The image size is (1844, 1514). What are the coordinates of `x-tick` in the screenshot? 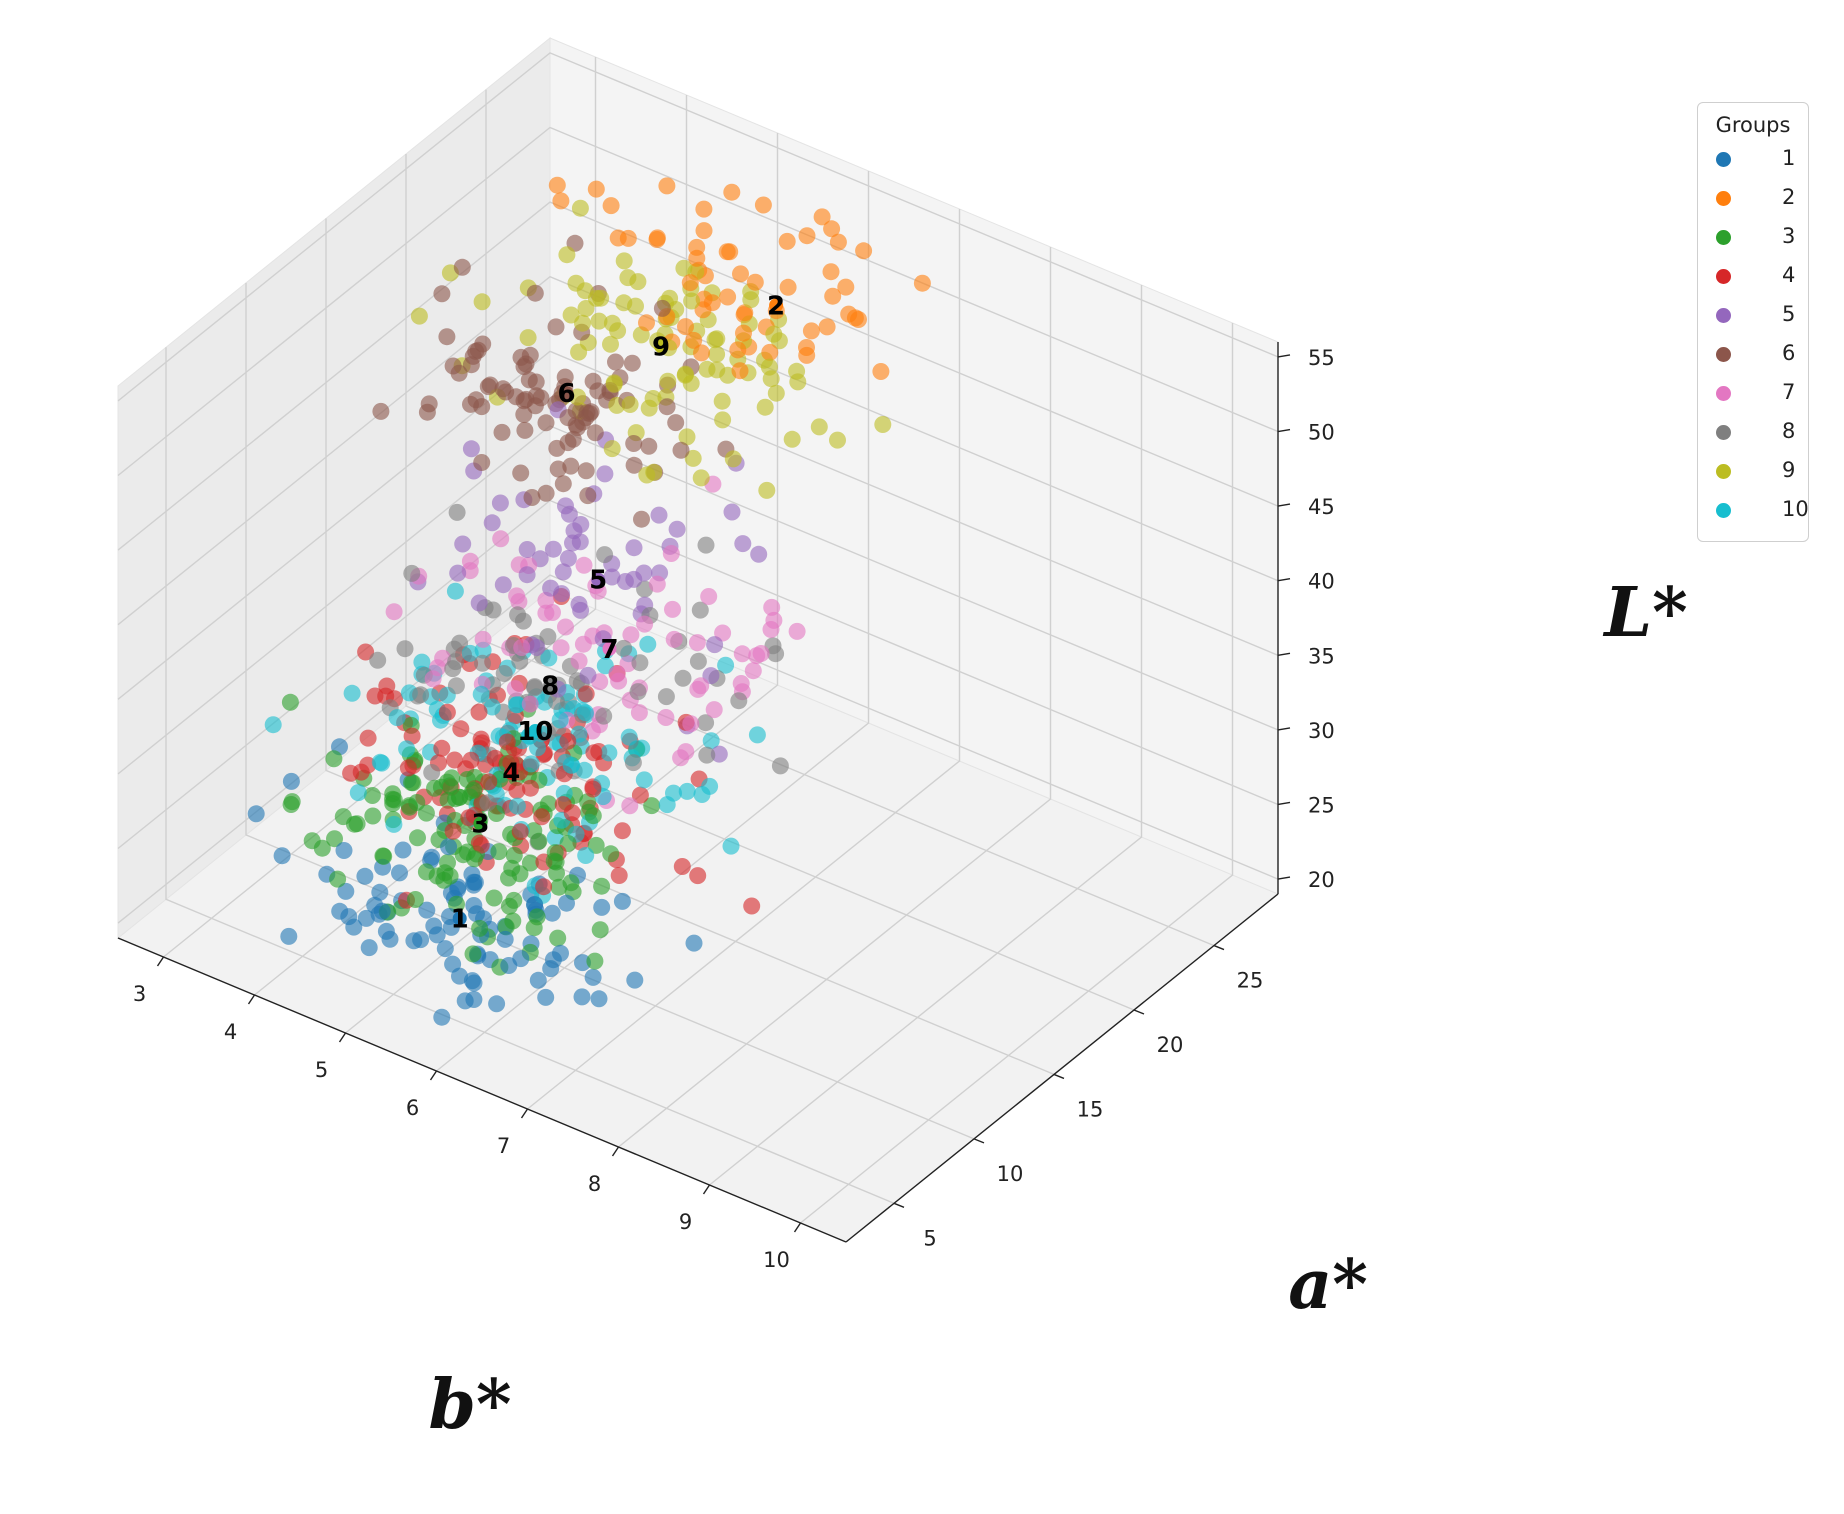 It's located at (251, 999).